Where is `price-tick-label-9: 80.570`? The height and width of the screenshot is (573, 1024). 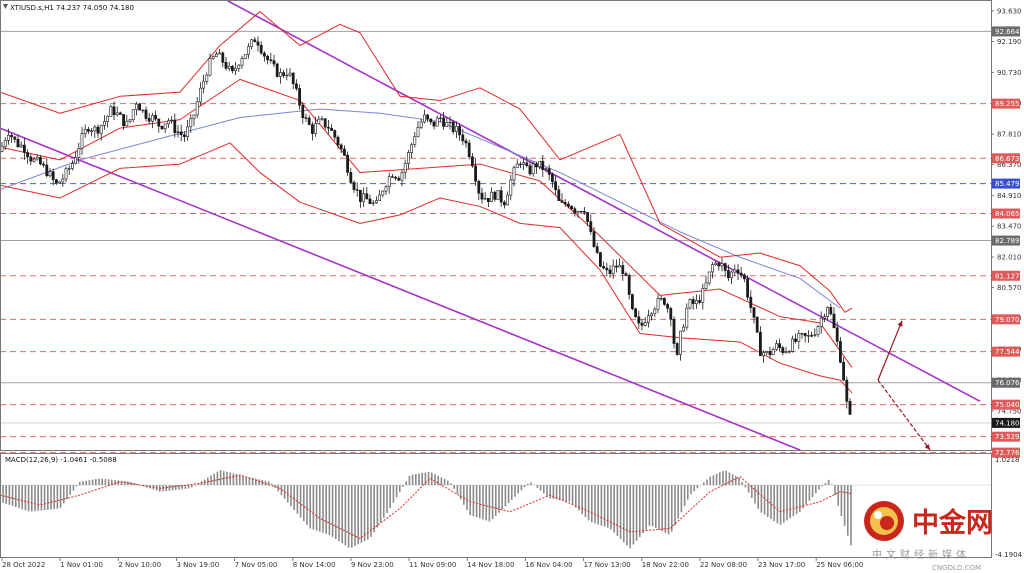 price-tick-label-9: 80.570 is located at coordinates (1009, 288).